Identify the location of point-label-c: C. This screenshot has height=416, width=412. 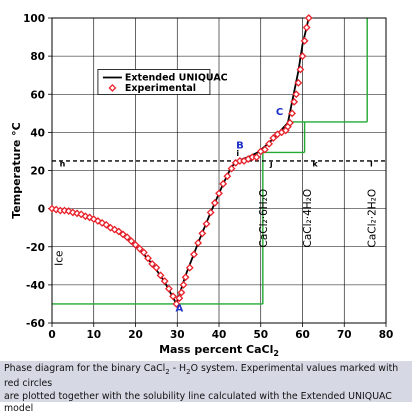
(279, 112).